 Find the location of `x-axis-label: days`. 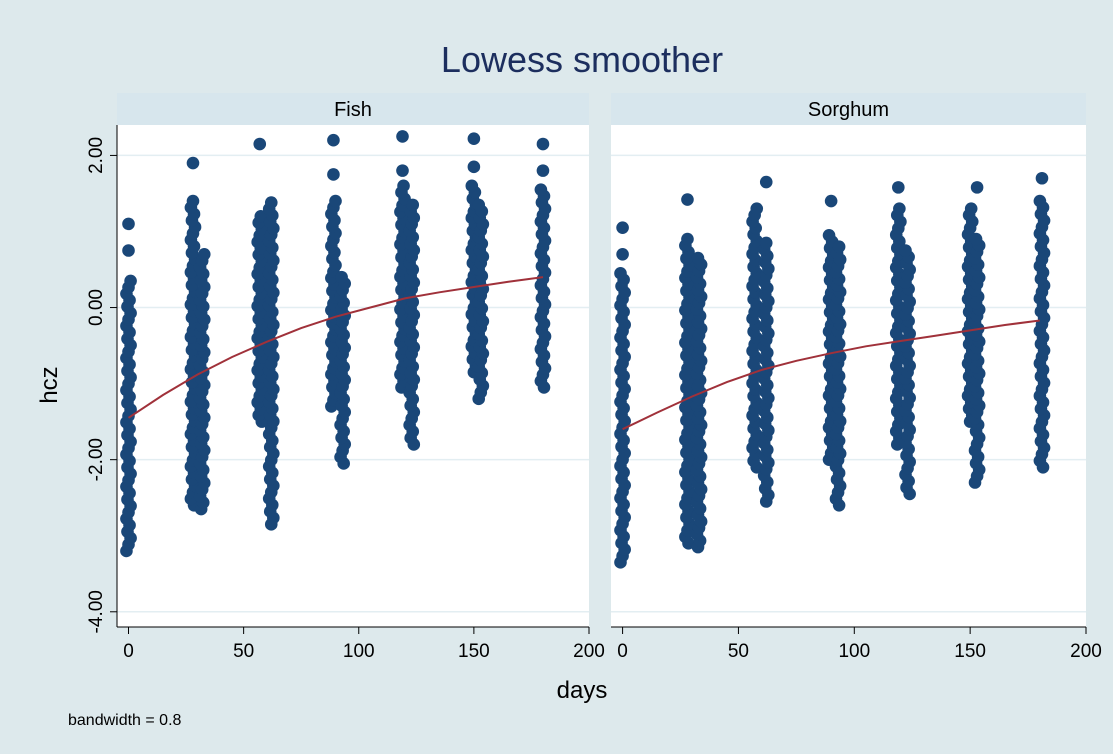

x-axis-label: days is located at coordinates (582, 690).